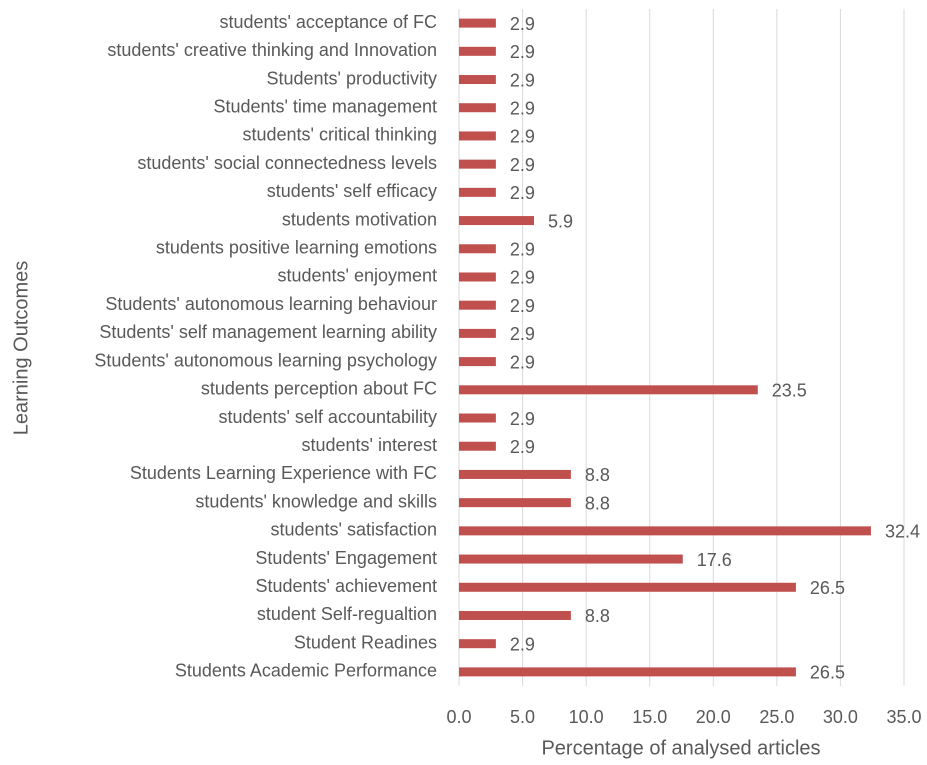 The width and height of the screenshot is (927, 765). I want to click on y-tick-label: Students' autonomous learning behaviour, so click(271, 304).